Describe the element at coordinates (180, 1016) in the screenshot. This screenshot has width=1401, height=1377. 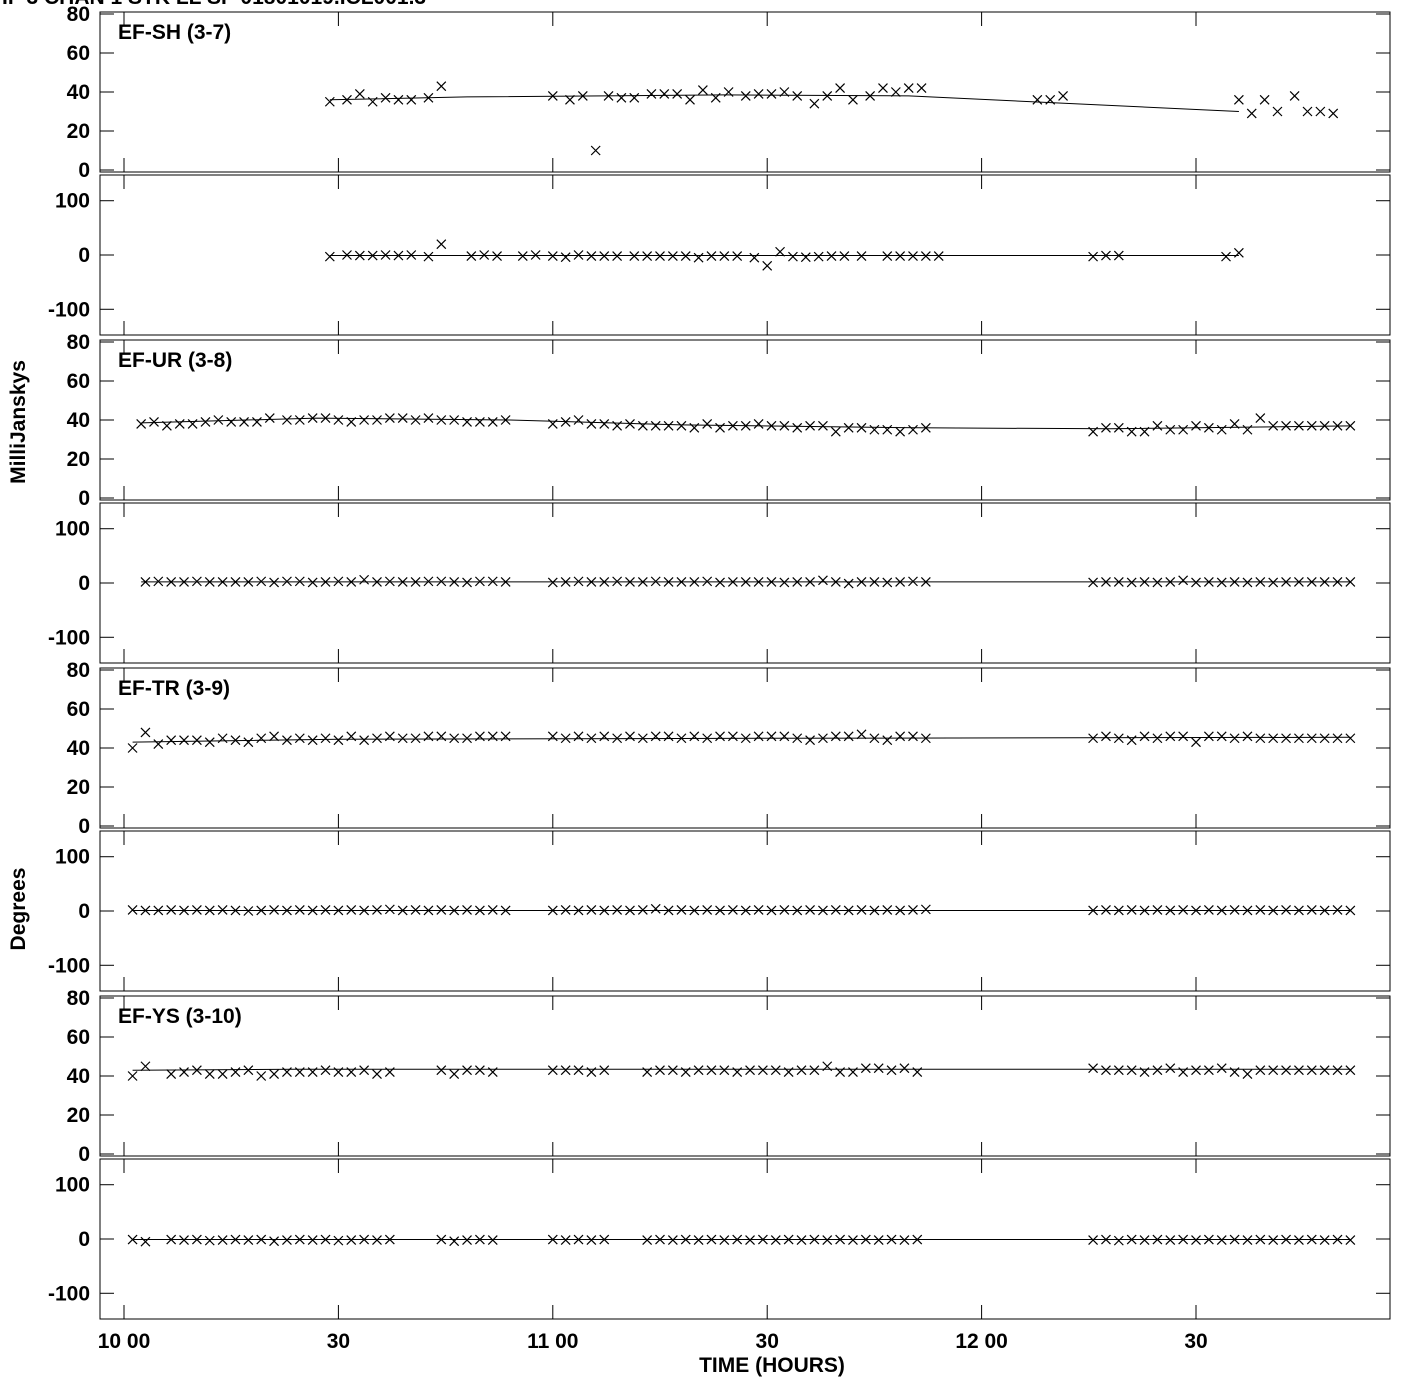
I see `baseline-label: EF-YS (3-10)` at that location.